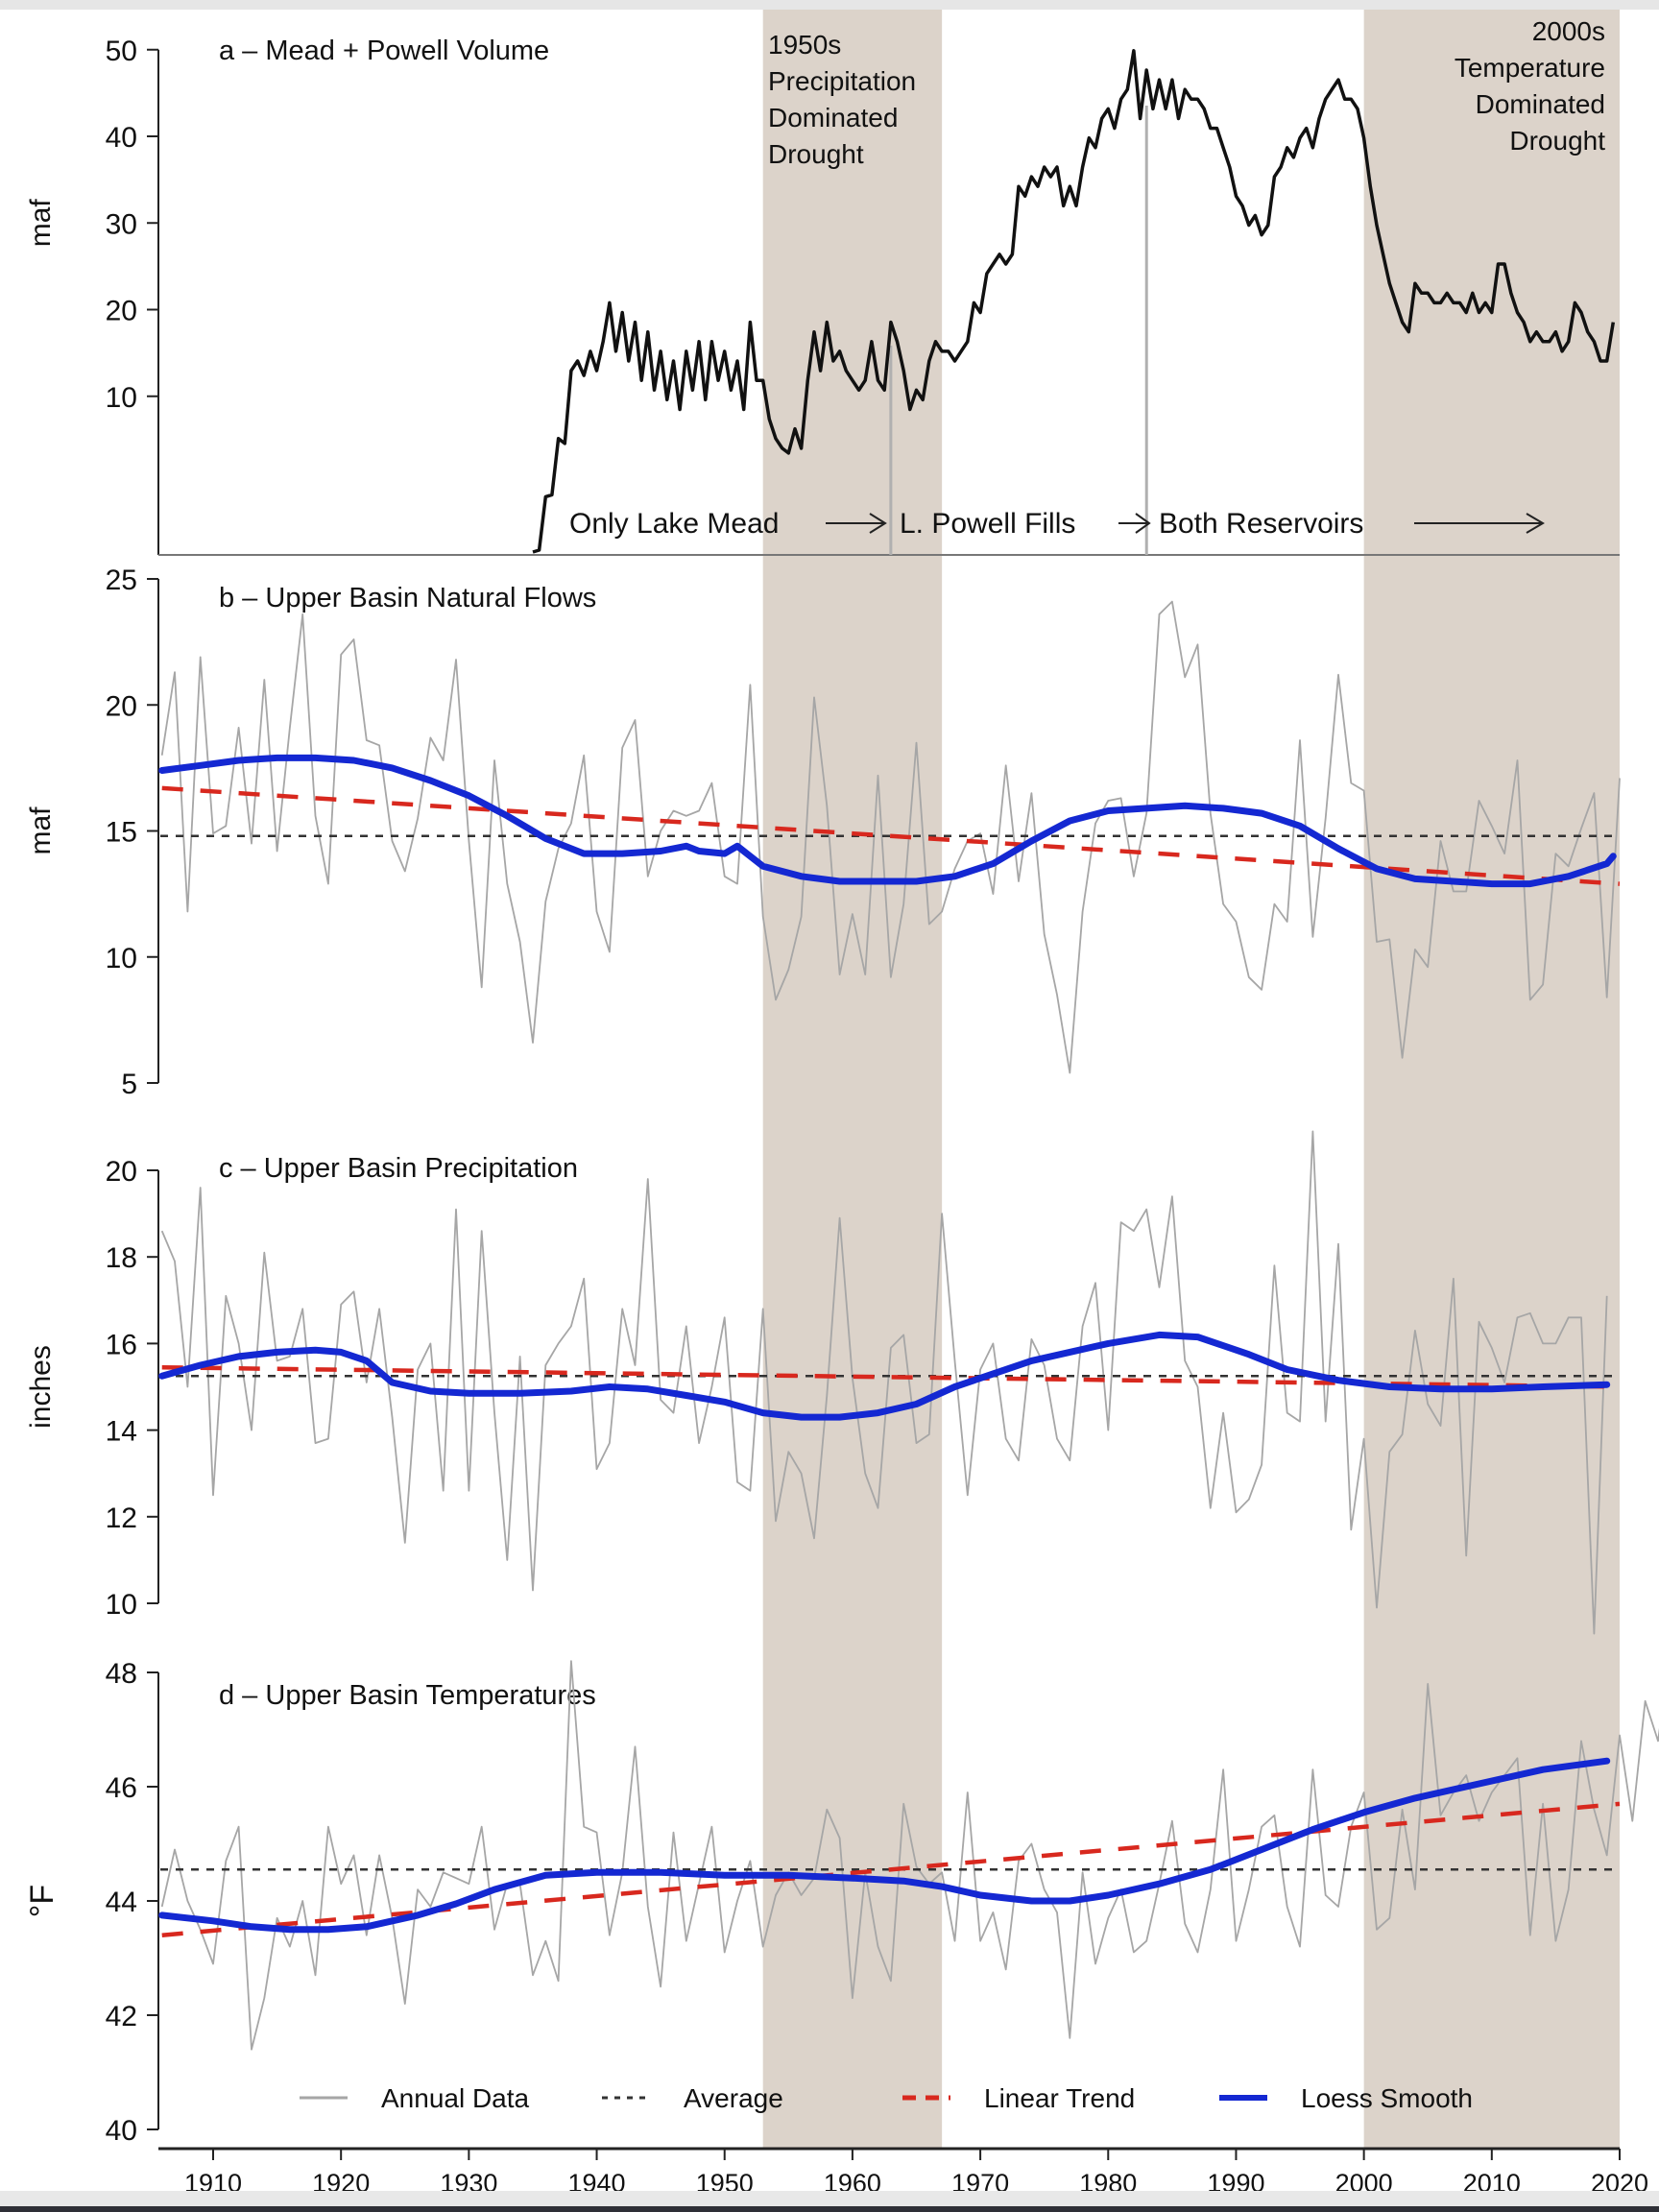 The image size is (1659, 2212). Describe the element at coordinates (1235, 2180) in the screenshot. I see `x-tick-label: 1990` at that location.